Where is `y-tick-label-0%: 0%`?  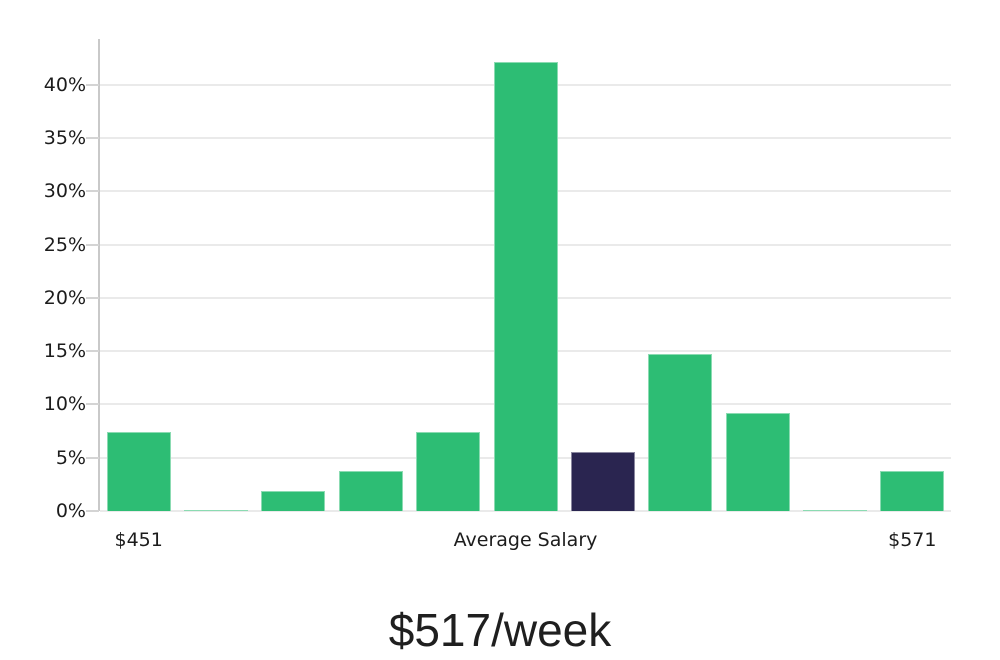
y-tick-label-0%: 0% is located at coordinates (70, 511).